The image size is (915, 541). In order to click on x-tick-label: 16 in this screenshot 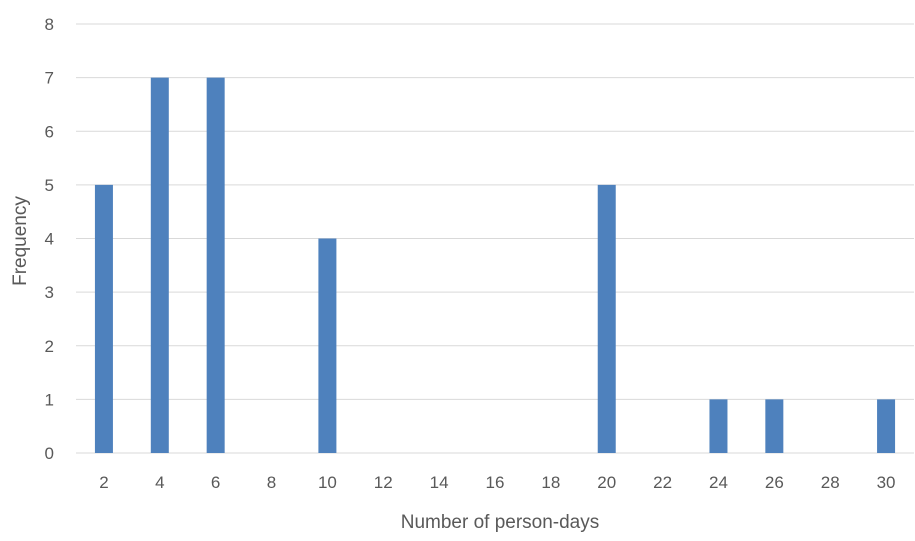, I will do `click(495, 482)`.